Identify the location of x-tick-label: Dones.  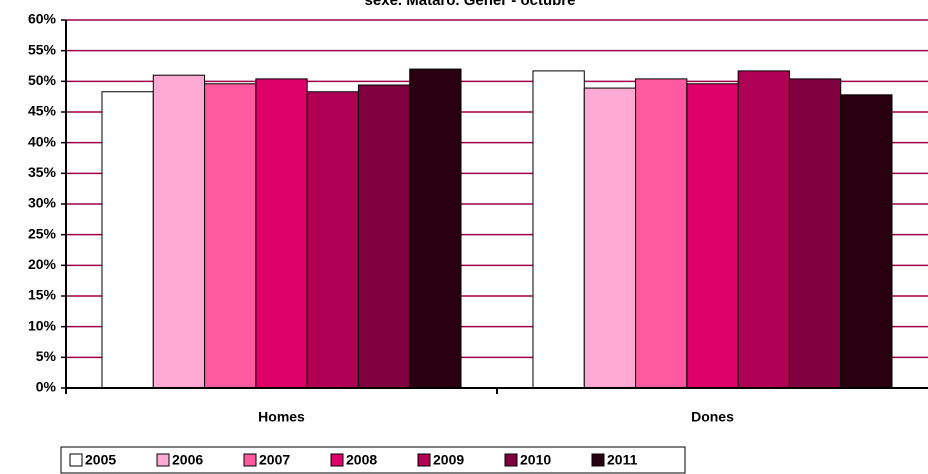
(712, 417).